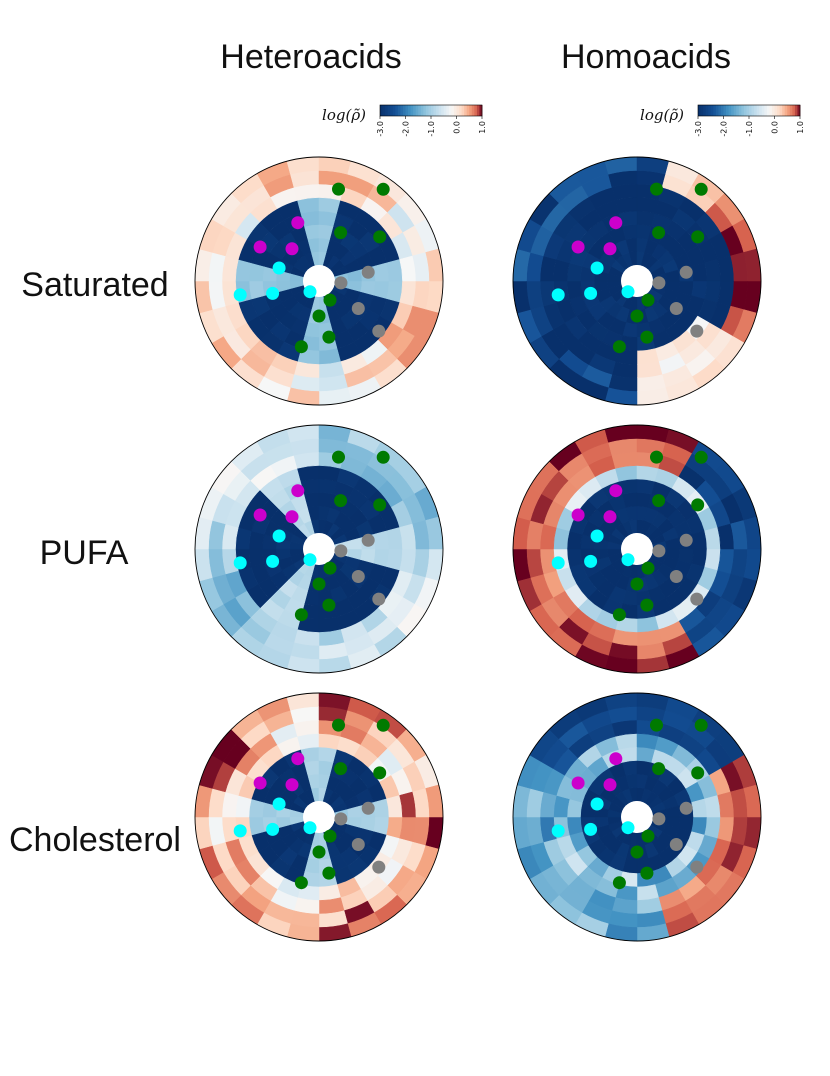 This screenshot has width=830, height=1076. I want to click on colorbar-tick-label: -1.0, so click(431, 129).